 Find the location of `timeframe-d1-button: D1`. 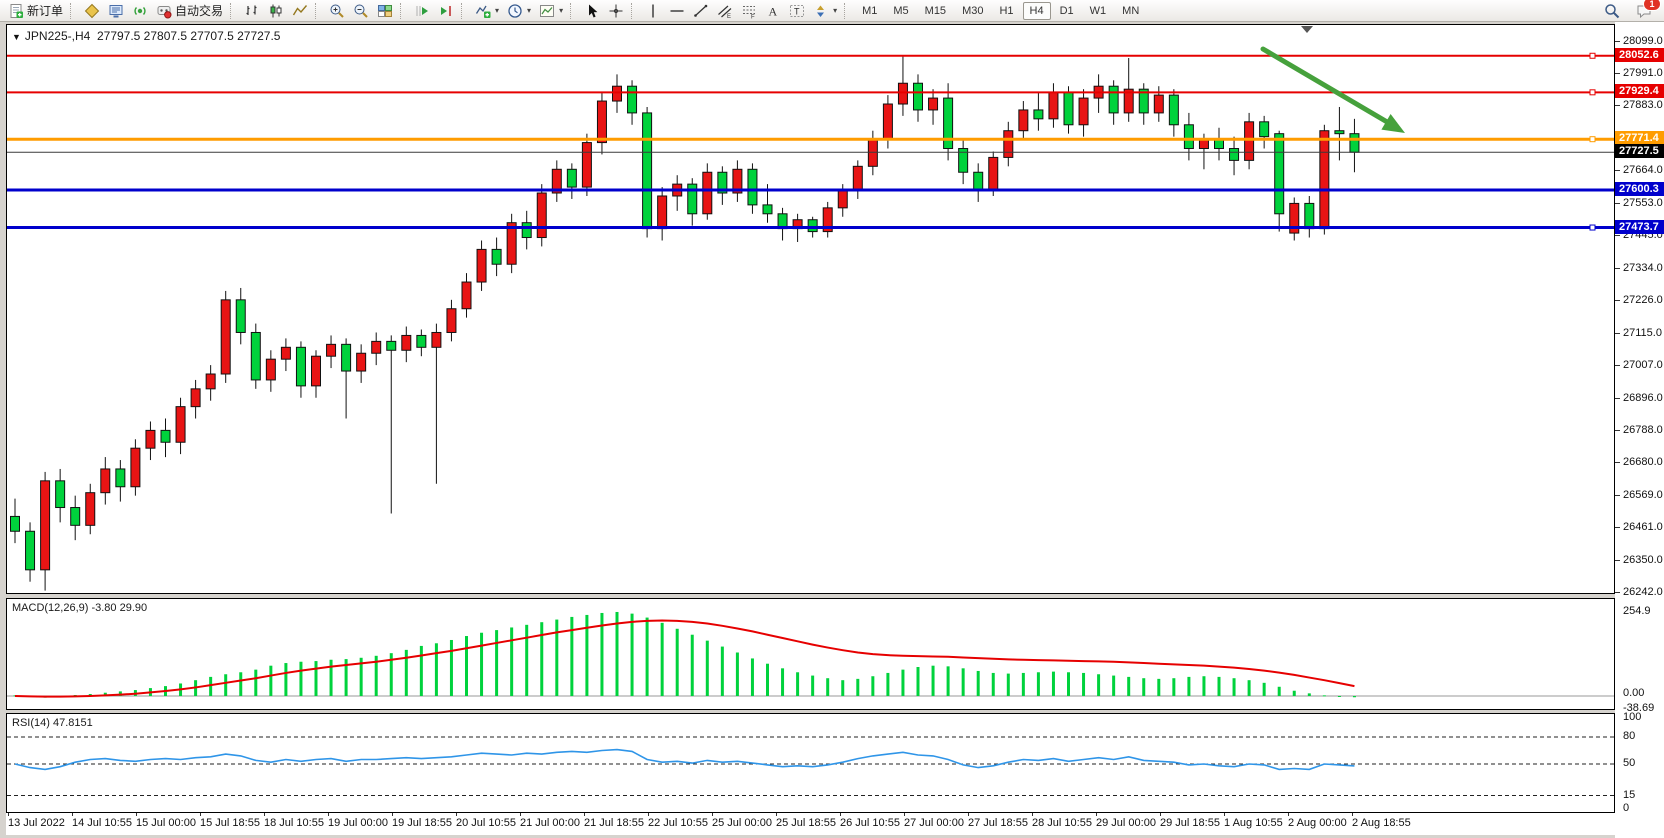

timeframe-d1-button: D1 is located at coordinates (1066, 10).